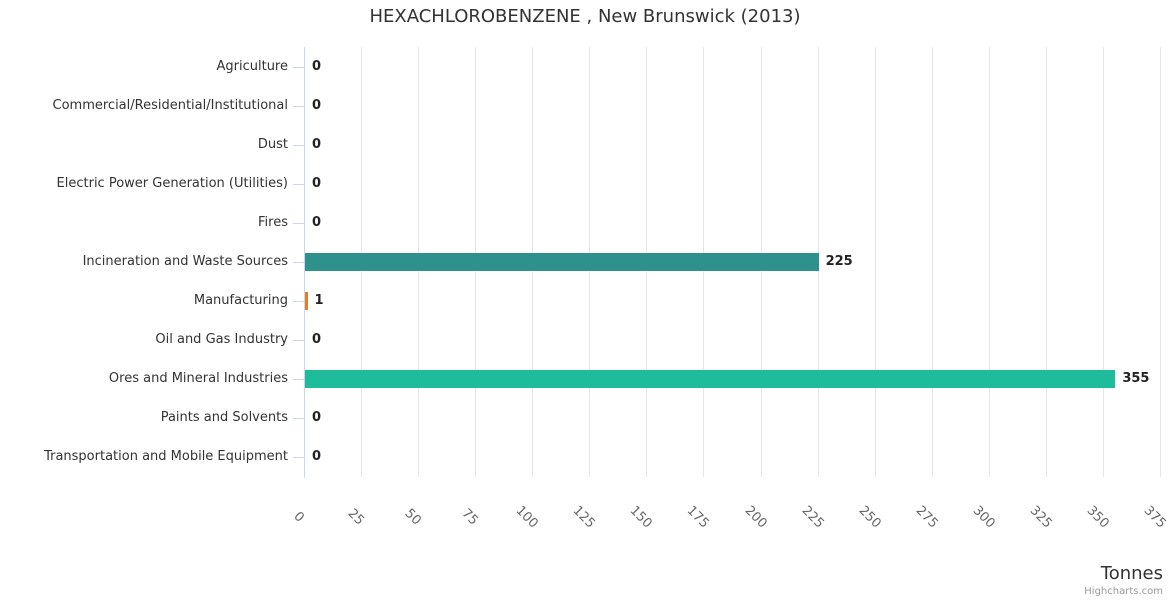 This screenshot has width=1170, height=600. What do you see at coordinates (252, 66) in the screenshot?
I see `category-label: Agriculture` at bounding box center [252, 66].